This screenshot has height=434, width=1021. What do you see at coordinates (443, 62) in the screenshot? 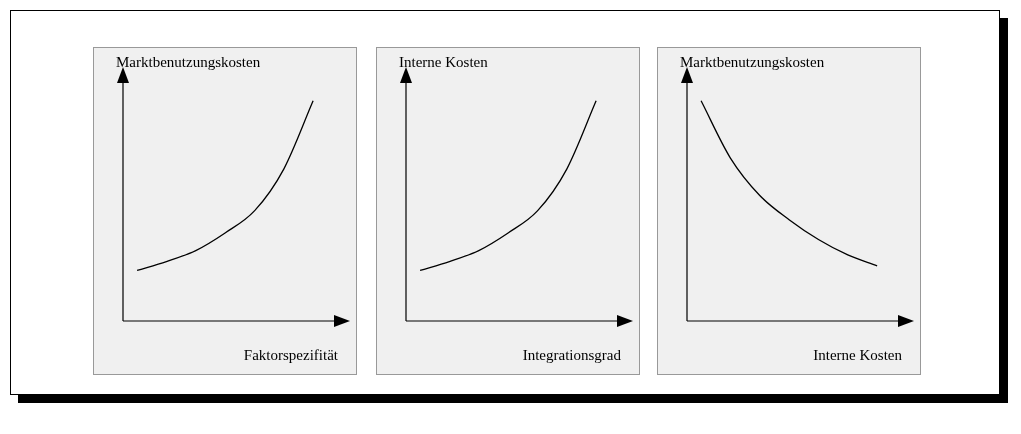
I see `y-axis-title: Interne Kosten` at bounding box center [443, 62].